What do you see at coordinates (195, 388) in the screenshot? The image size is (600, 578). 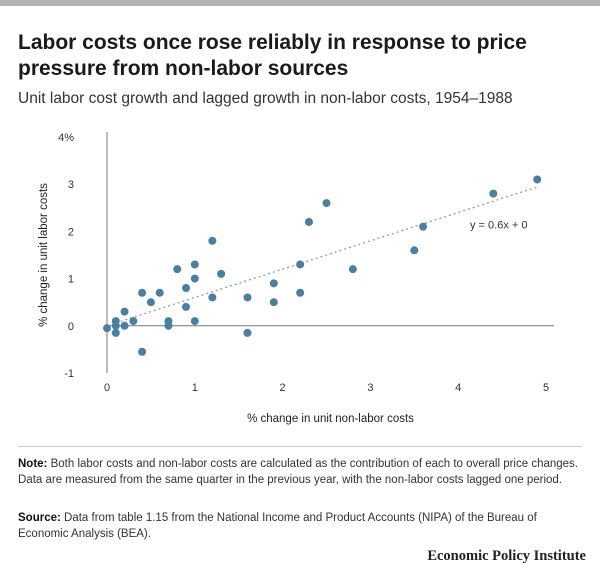 I see `x-tick-label: 1` at bounding box center [195, 388].